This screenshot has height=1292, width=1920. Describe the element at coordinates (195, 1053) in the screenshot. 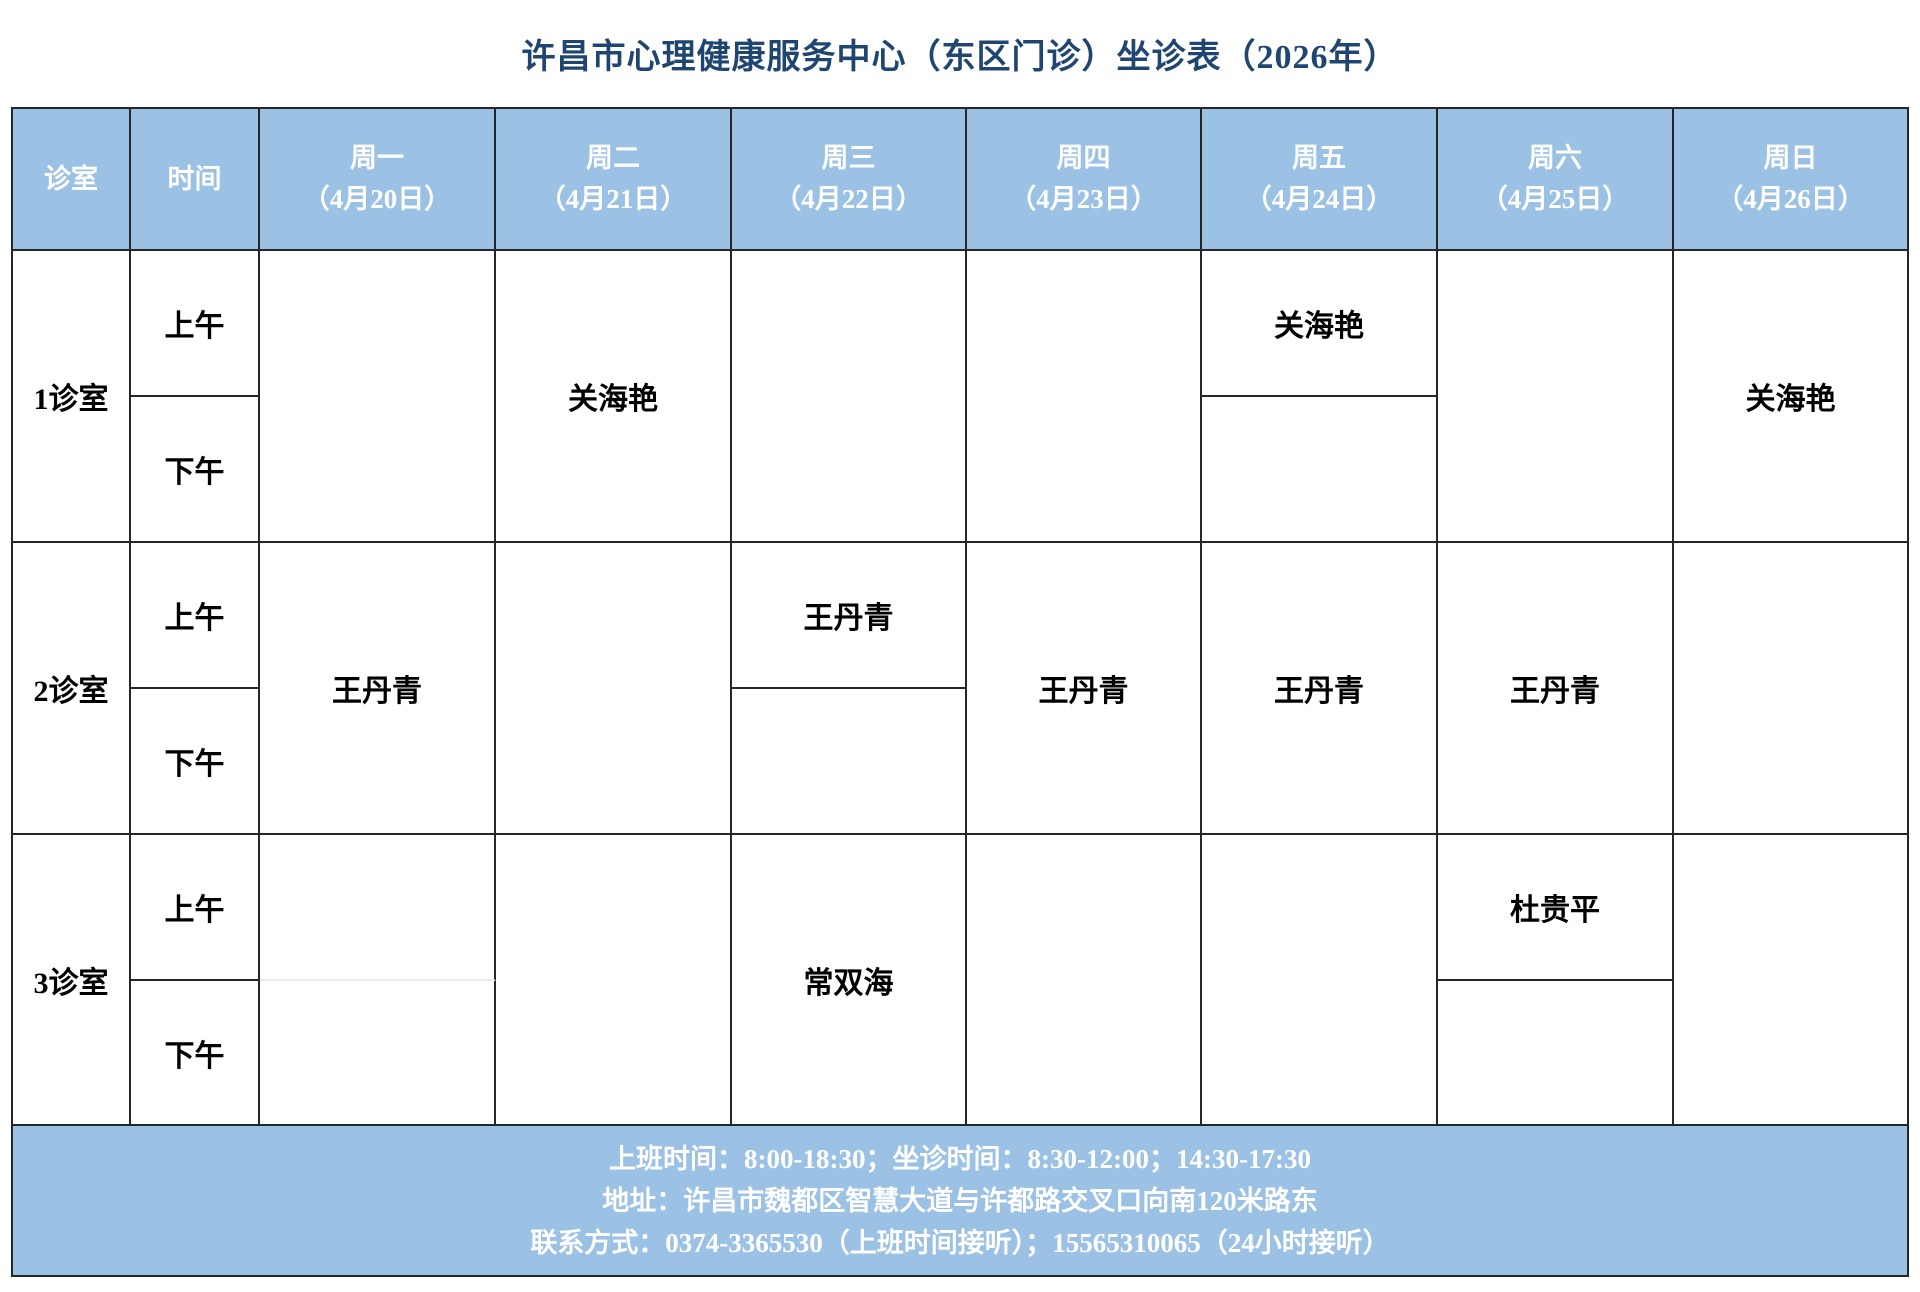

I see `time-pm-room3: 下午` at that location.